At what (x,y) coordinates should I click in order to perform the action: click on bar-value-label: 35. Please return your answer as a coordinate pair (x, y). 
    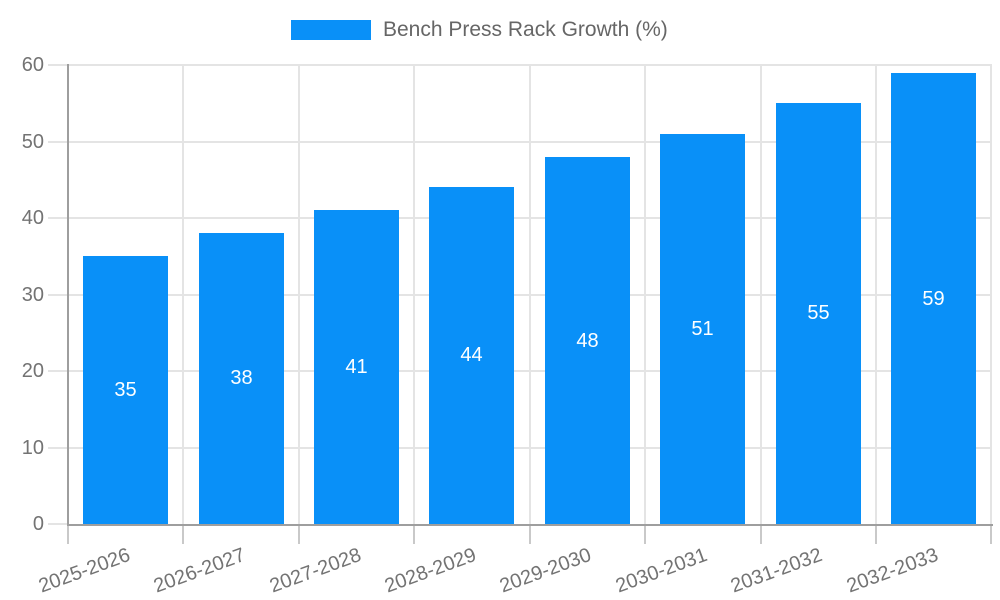
    Looking at the image, I should click on (125, 390).